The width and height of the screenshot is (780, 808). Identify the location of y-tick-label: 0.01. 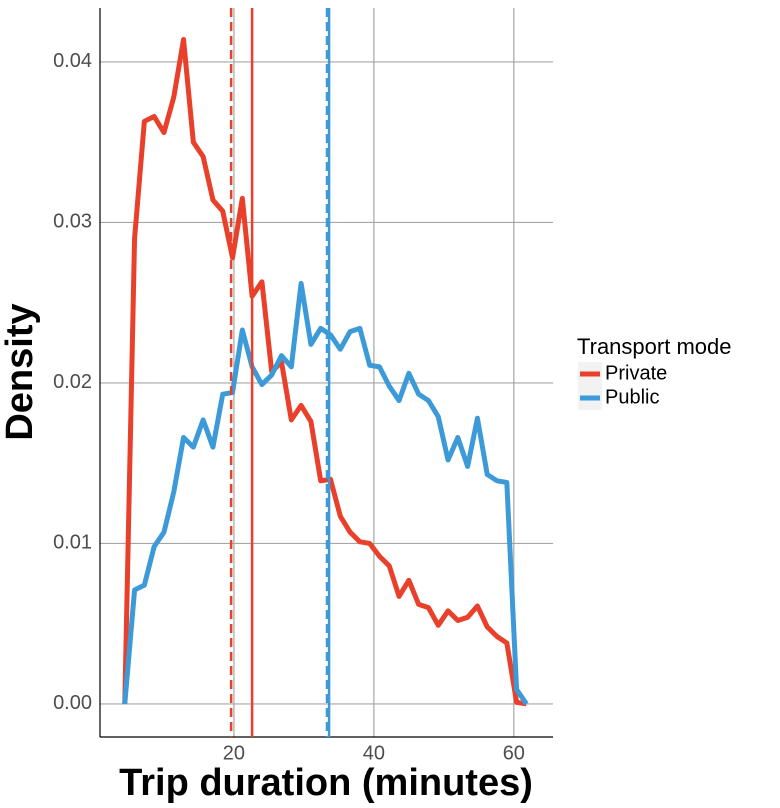
(72, 543).